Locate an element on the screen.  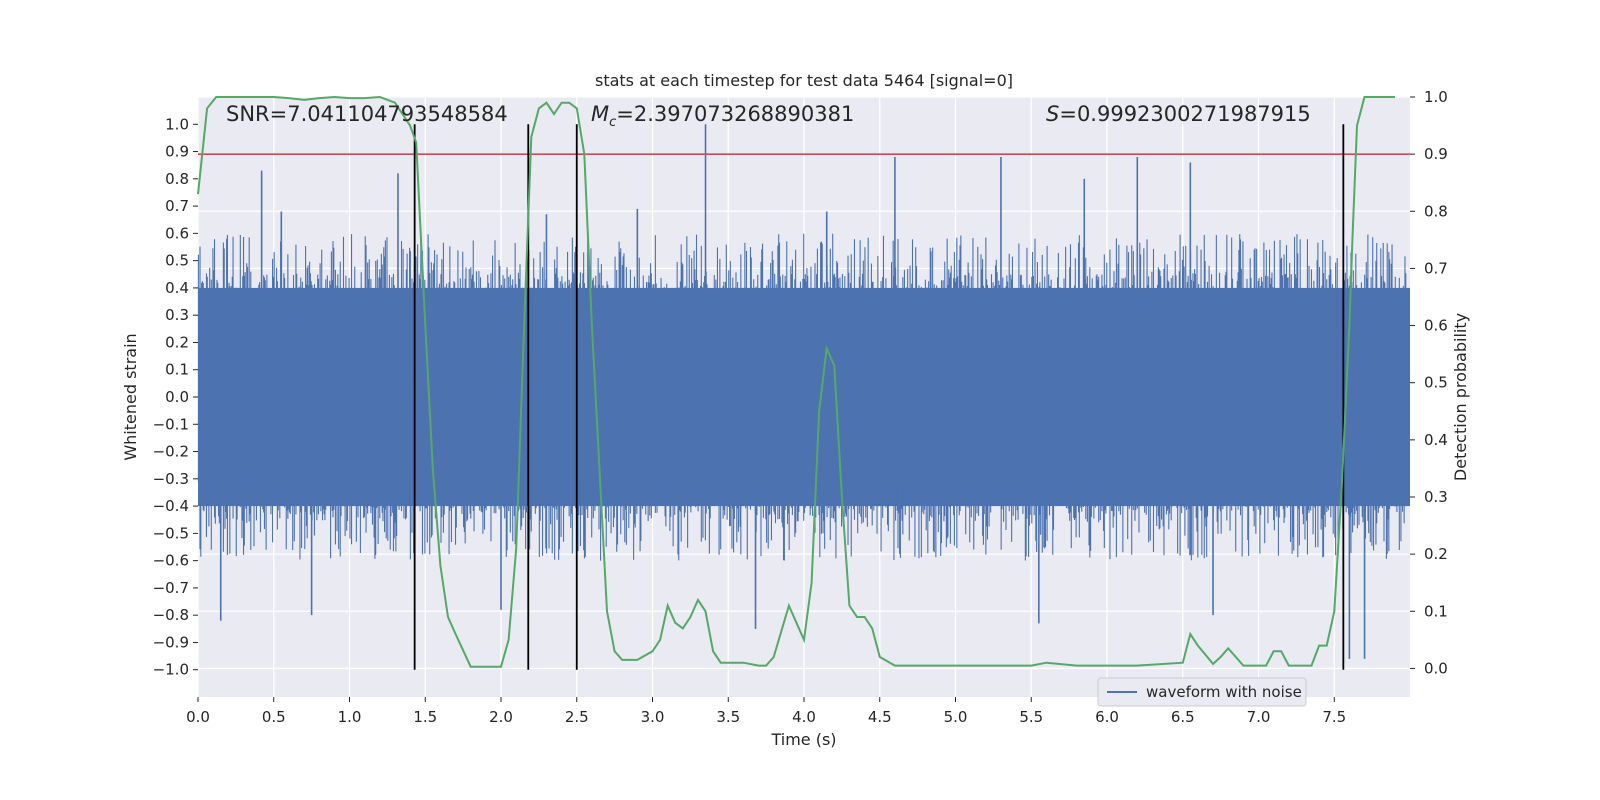
x-tick-label: 0.0 is located at coordinates (198, 717).